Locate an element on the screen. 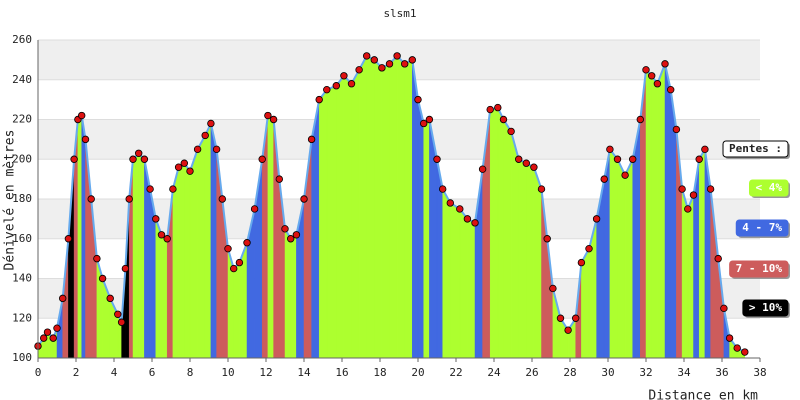 This screenshot has height=400, width=800. legend-entry-label: 4 - 7% is located at coordinates (762, 227).